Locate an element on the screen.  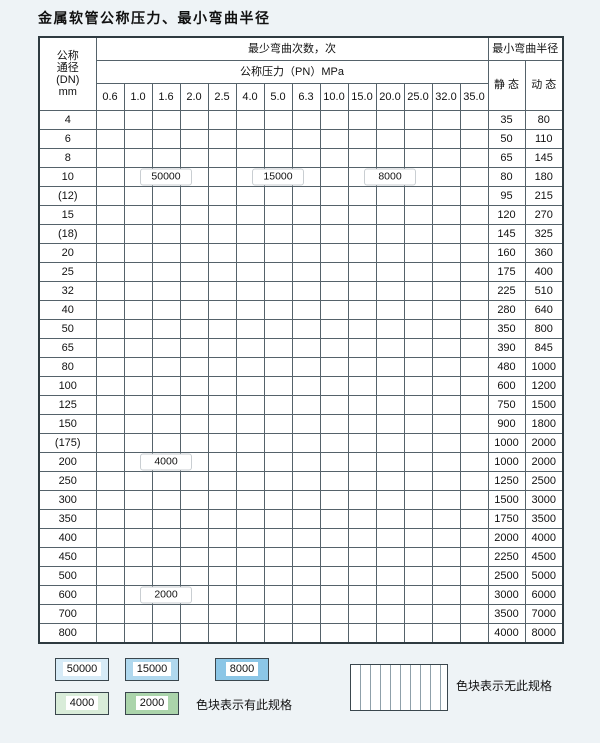
dn-cell: 20 is located at coordinates (67, 253).